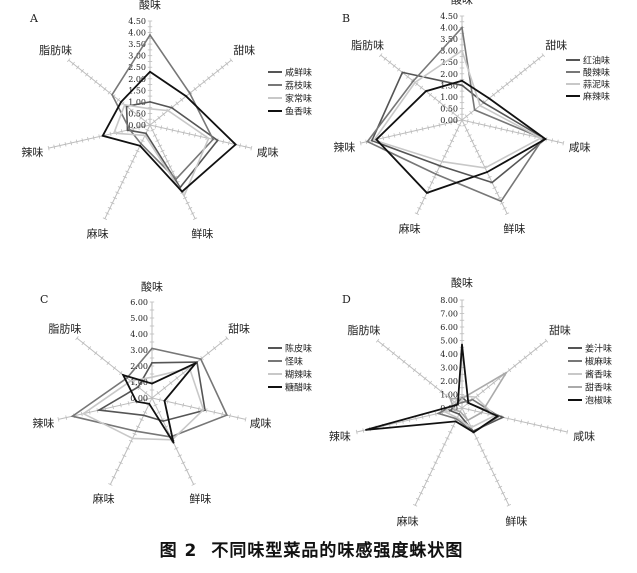  Describe the element at coordinates (298, 375) in the screenshot. I see `legend-label: 糊辣味` at that location.